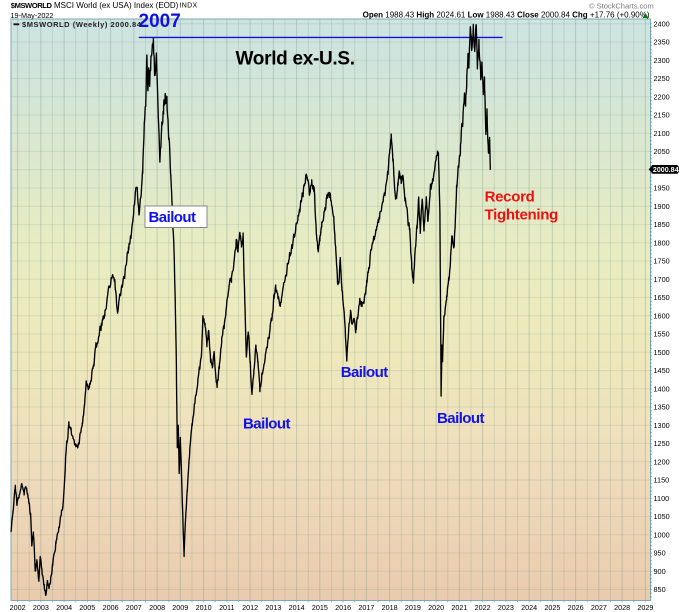 The height and width of the screenshot is (612, 680). Describe the element at coordinates (662, 206) in the screenshot. I see `svg-text: 1900` at that location.